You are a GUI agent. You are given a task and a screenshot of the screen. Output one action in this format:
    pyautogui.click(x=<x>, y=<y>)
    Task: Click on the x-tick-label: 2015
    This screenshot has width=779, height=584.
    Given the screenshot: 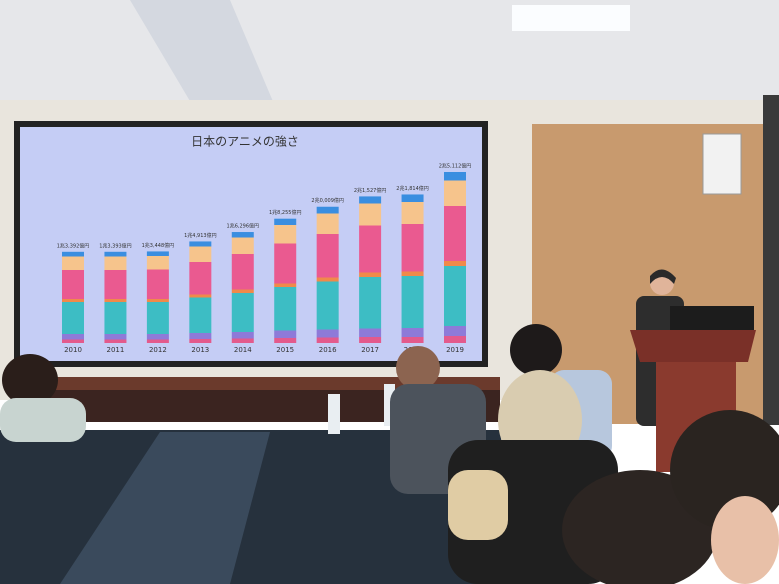 What is the action you would take?
    pyautogui.click(x=285, y=350)
    